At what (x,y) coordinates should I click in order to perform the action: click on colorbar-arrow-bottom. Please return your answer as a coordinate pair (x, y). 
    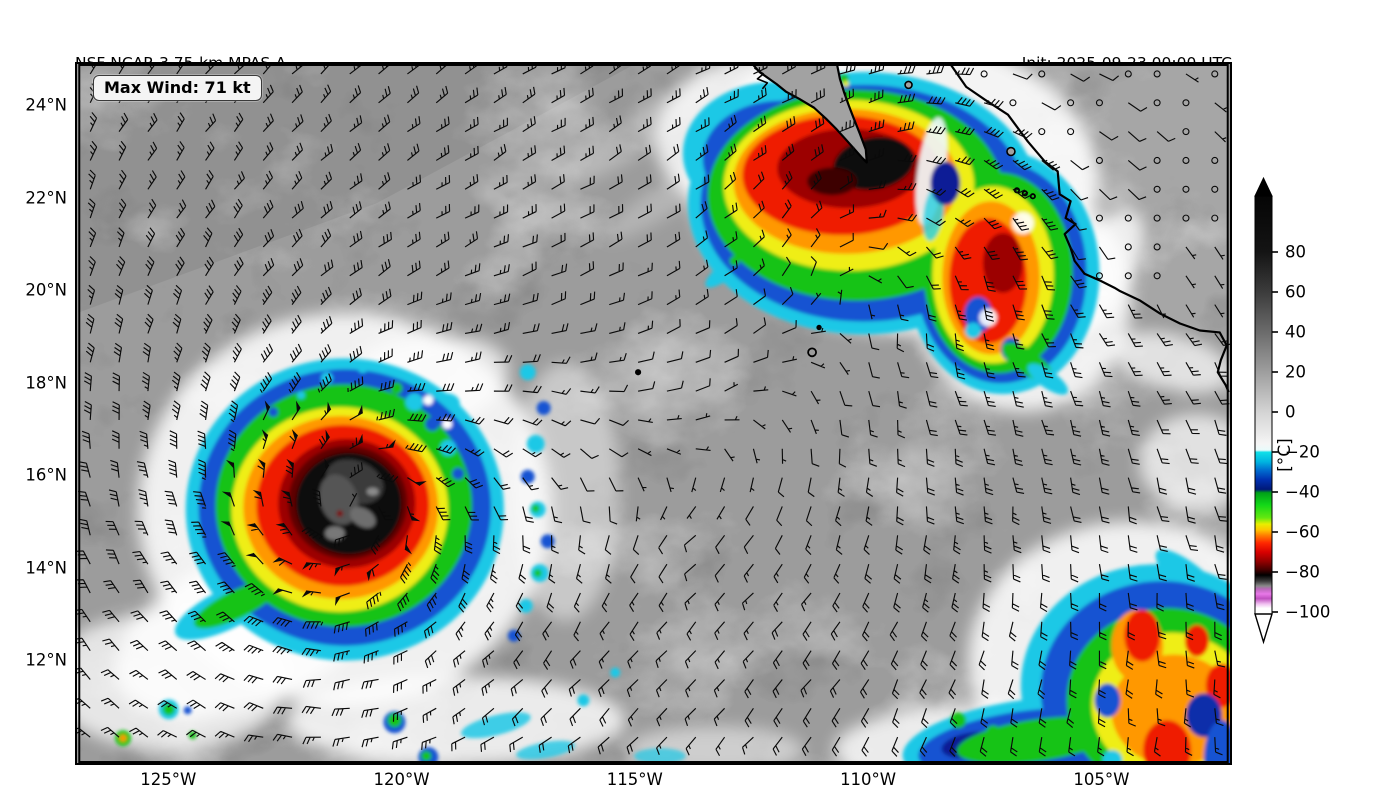
    Looking at the image, I should click on (1263, 629).